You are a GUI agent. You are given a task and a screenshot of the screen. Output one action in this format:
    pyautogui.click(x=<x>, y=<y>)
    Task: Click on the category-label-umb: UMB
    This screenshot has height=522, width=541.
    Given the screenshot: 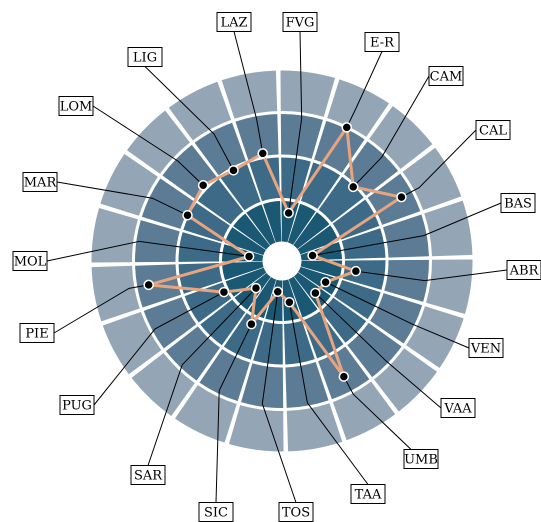 What is the action you would take?
    pyautogui.click(x=421, y=460)
    